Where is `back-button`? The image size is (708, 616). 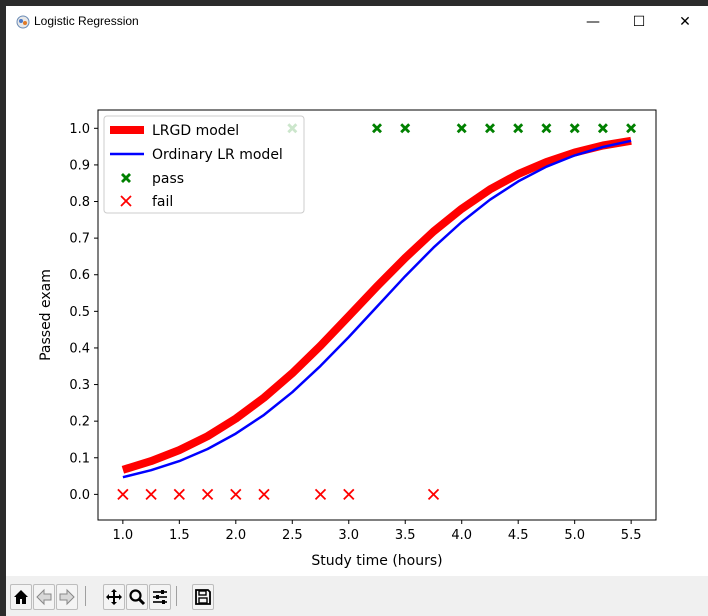
back-button is located at coordinates (44, 597).